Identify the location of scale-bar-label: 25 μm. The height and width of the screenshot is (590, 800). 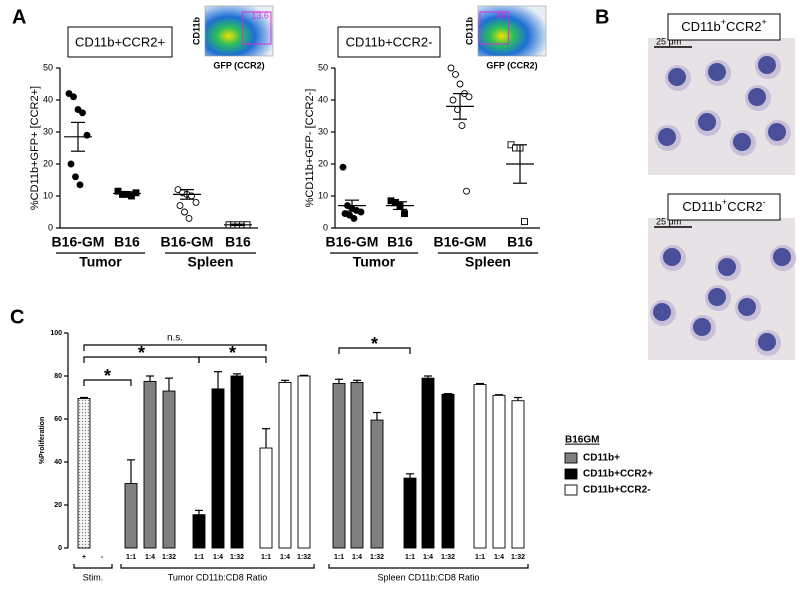
(668, 221).